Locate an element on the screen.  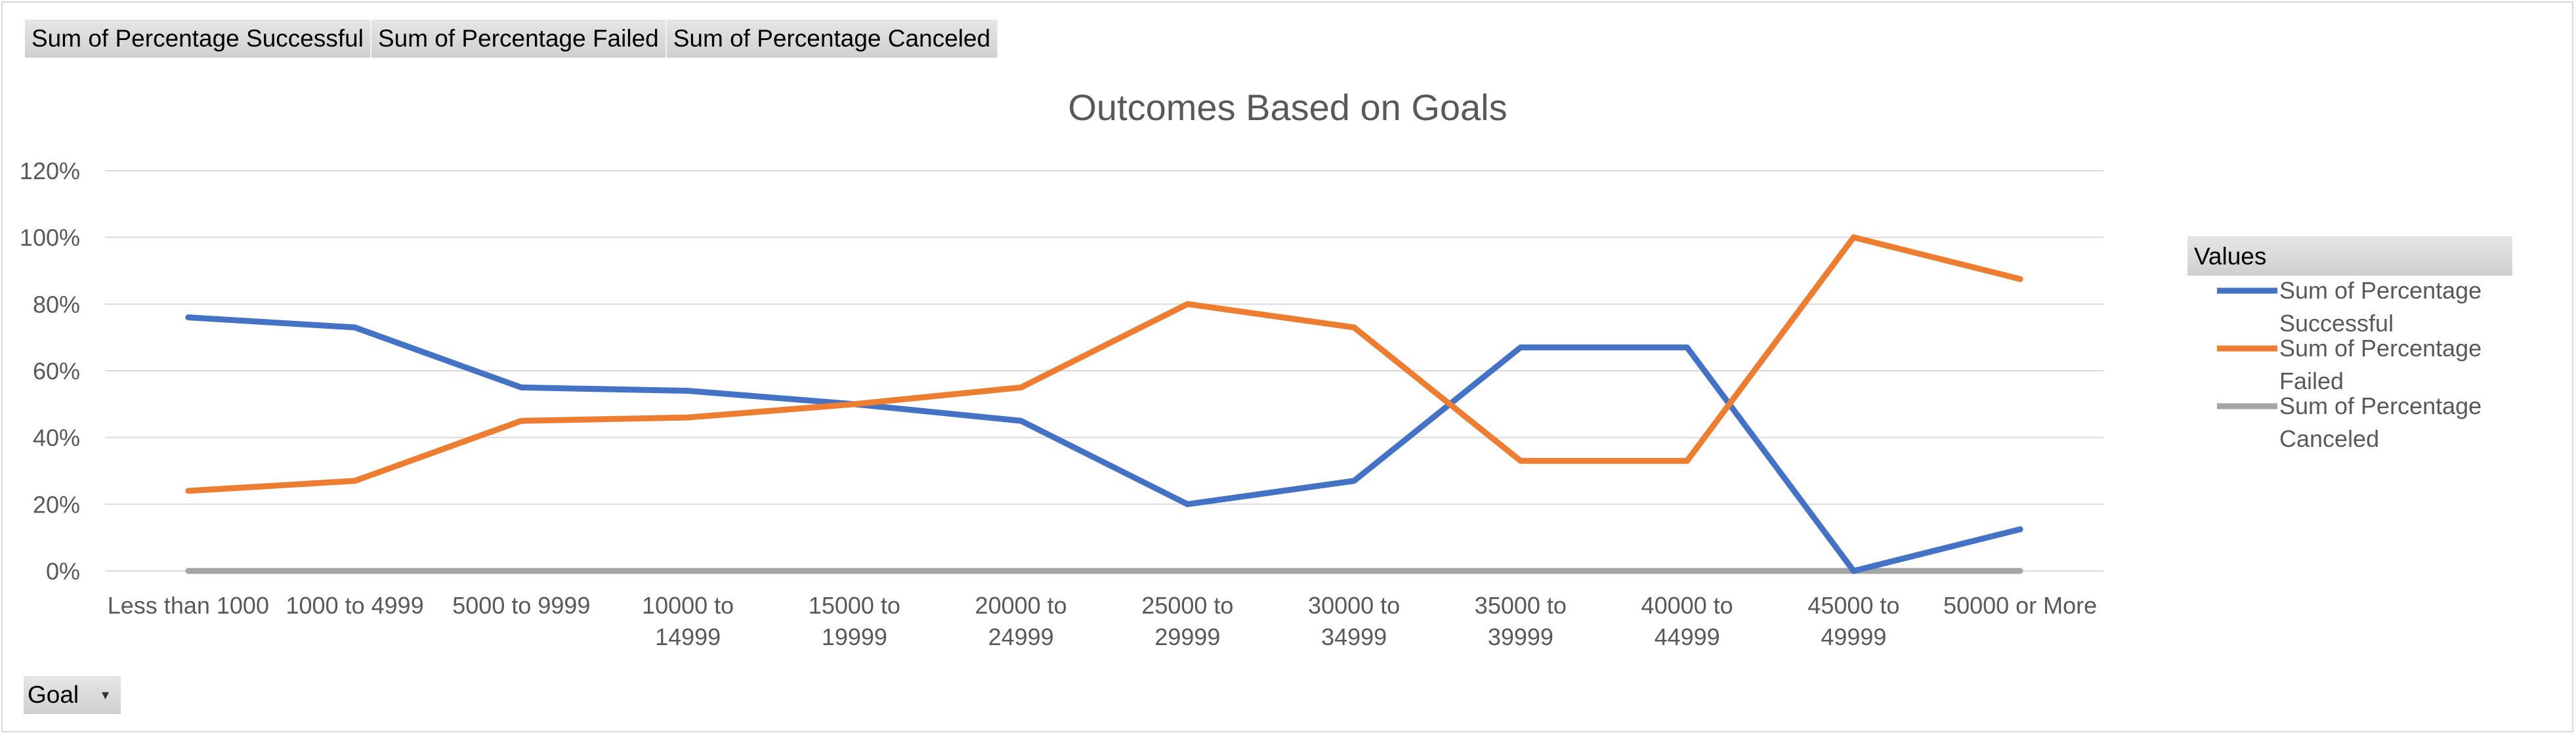
y-tick-label: 80% is located at coordinates (56, 304).